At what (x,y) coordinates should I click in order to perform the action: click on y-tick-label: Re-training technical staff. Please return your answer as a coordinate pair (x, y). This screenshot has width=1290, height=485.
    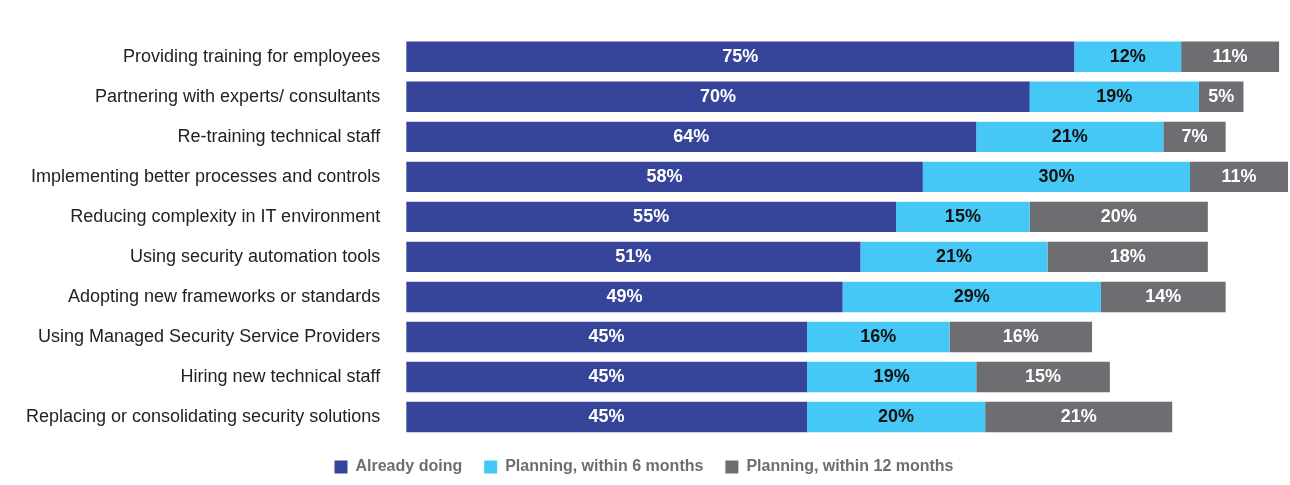
    Looking at the image, I should click on (279, 135).